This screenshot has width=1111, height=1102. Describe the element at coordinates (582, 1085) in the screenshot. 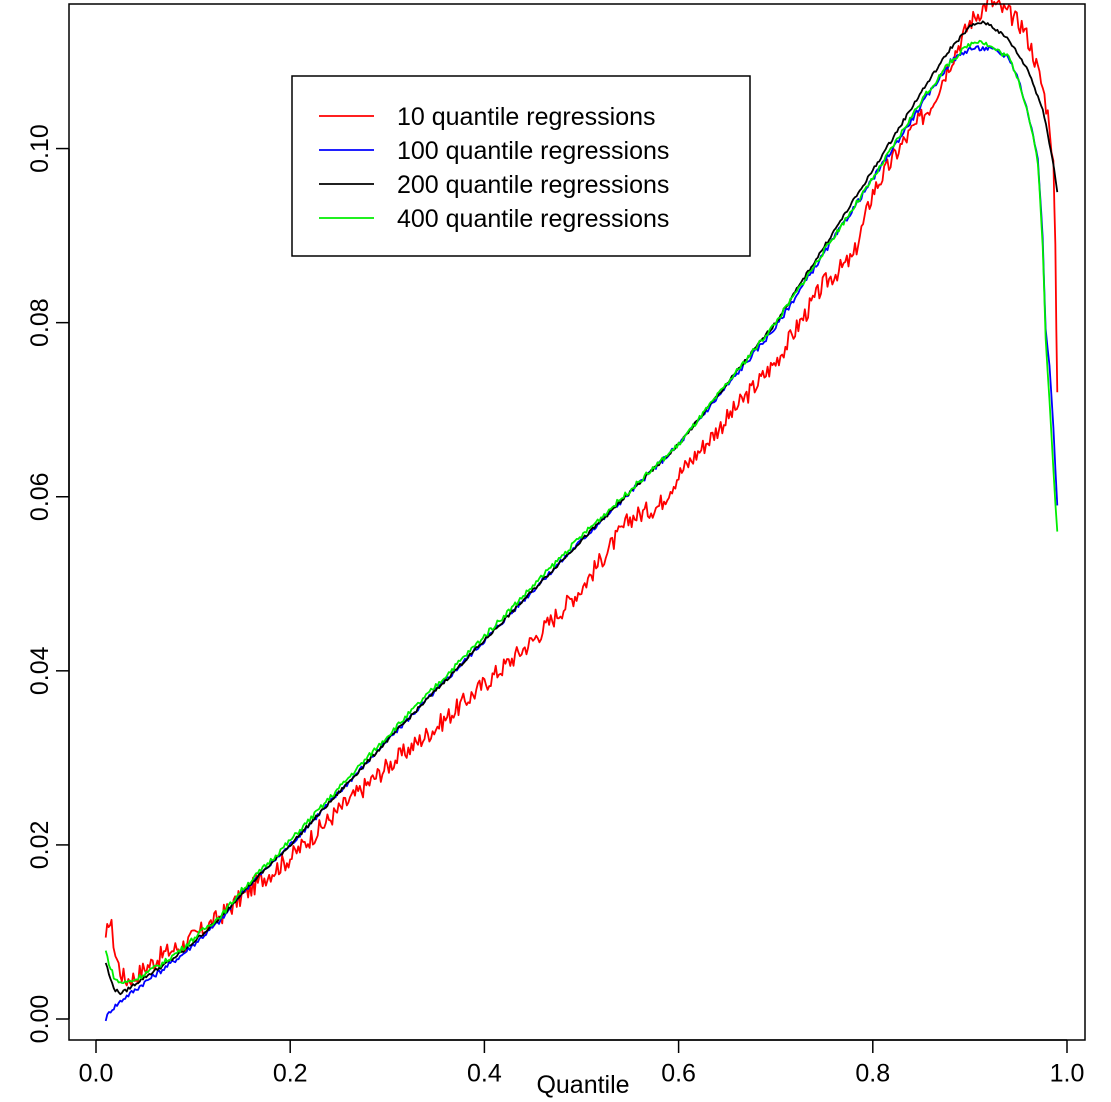

I see `x-axis-title: Quantile` at that location.